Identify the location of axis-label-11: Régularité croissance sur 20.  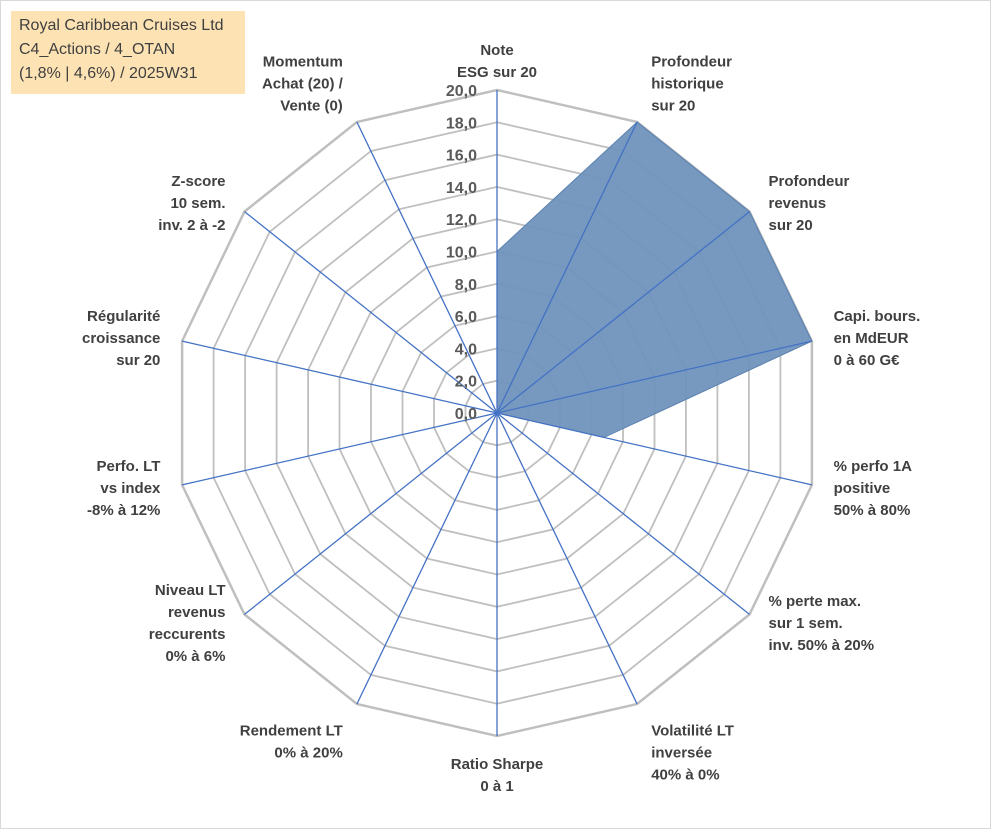
(121, 338).